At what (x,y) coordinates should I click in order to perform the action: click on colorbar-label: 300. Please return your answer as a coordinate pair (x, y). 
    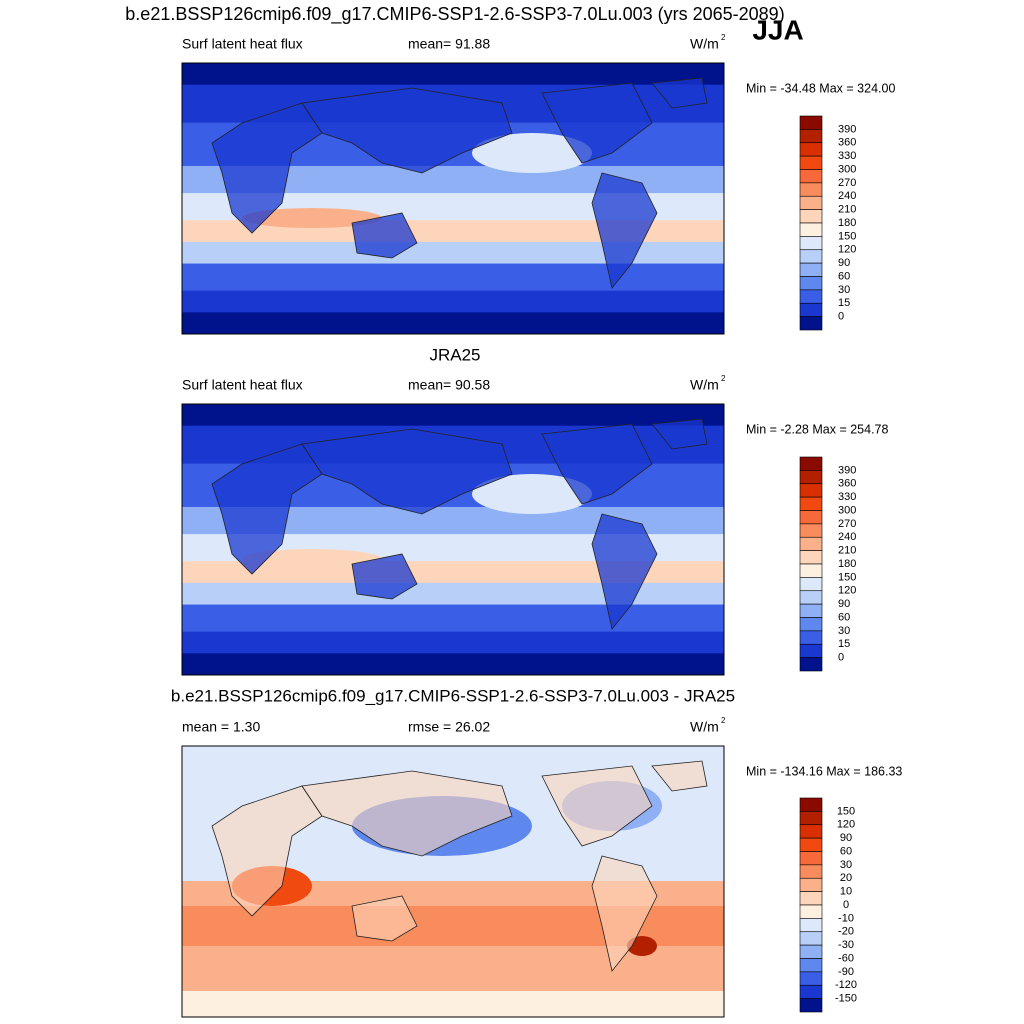
    Looking at the image, I should click on (847, 510).